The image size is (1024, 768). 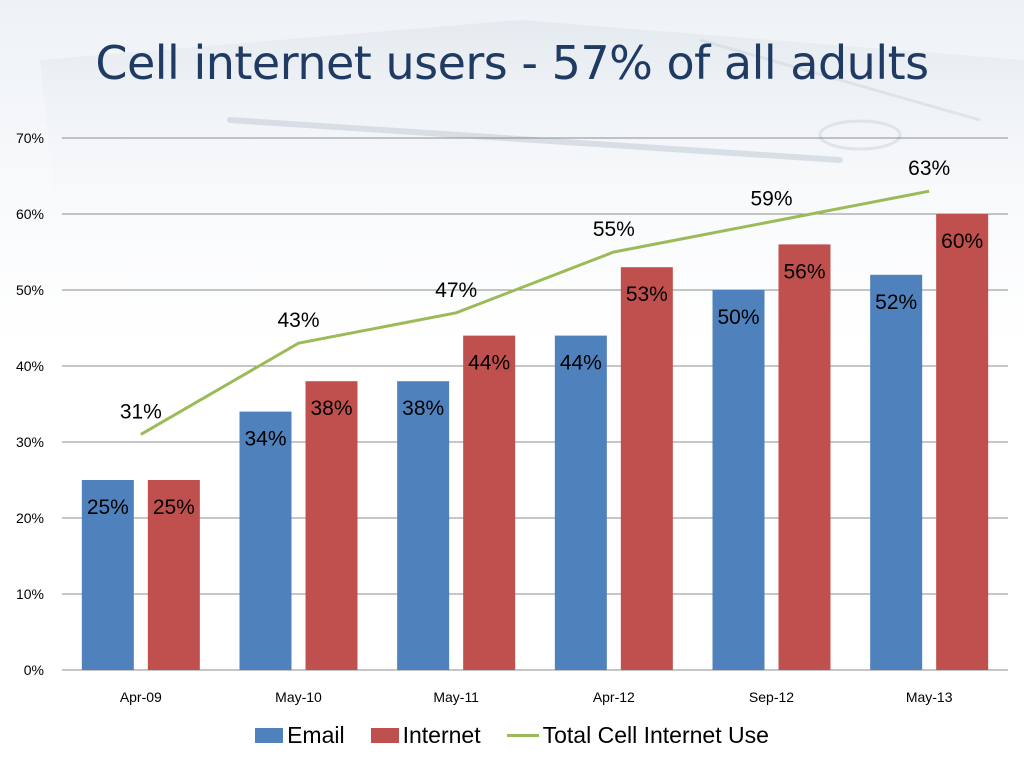 I want to click on x-tick-label: May-10, so click(x=298, y=697).